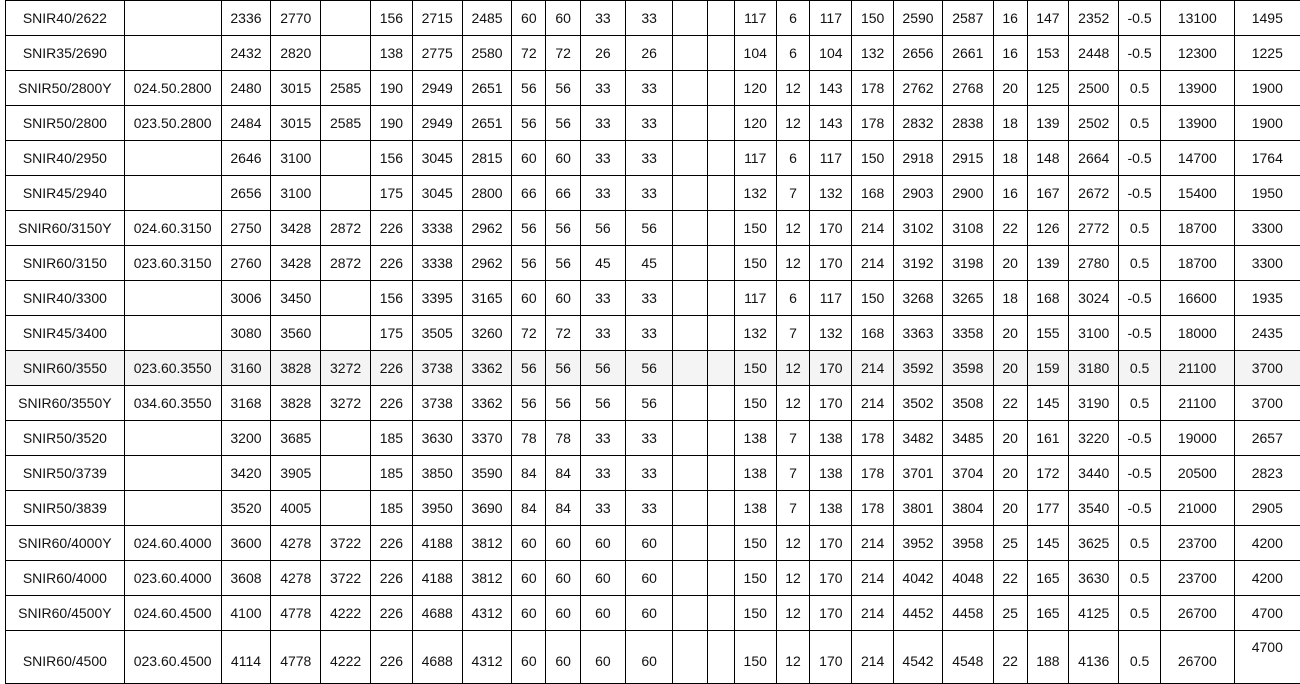  Describe the element at coordinates (918, 368) in the screenshot. I see `value-cell: 3592` at that location.